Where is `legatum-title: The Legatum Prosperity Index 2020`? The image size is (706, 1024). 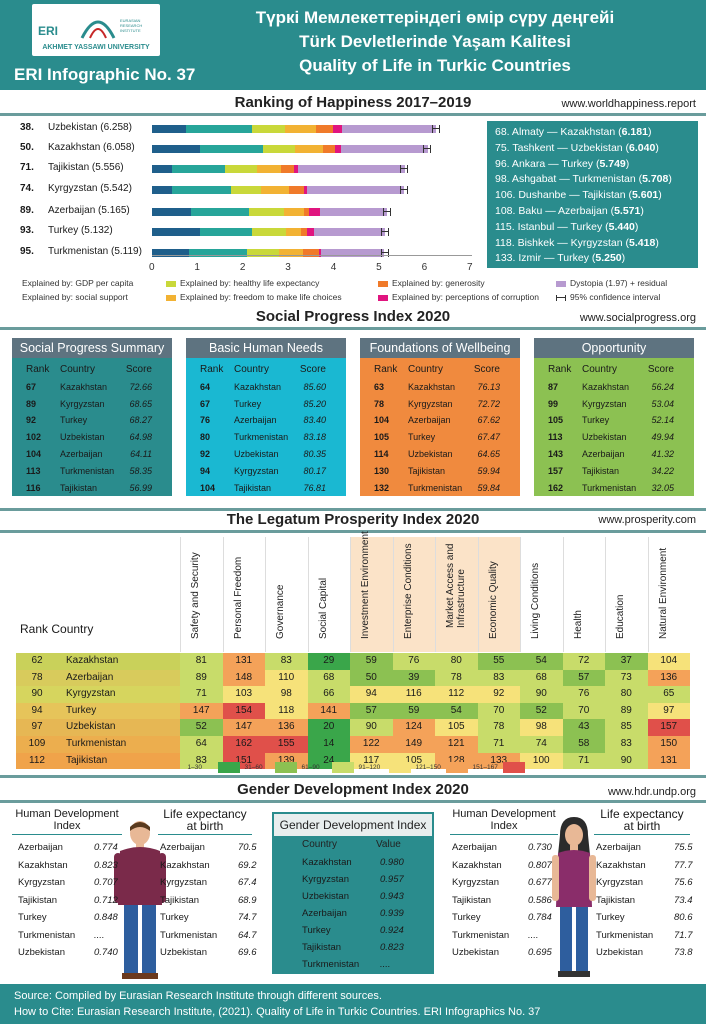
legatum-title: The Legatum Prosperity Index 2020 is located at coordinates (353, 519).